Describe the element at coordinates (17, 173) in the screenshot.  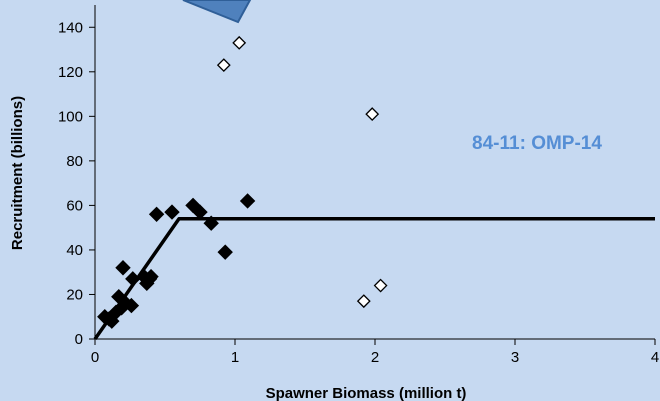
I see `y-axis-title: Recruitment (billions)` at that location.